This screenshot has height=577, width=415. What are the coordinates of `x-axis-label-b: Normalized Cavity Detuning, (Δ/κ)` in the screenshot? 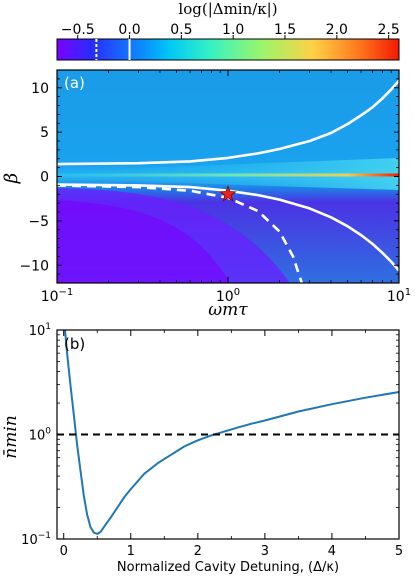 It's located at (228, 567).